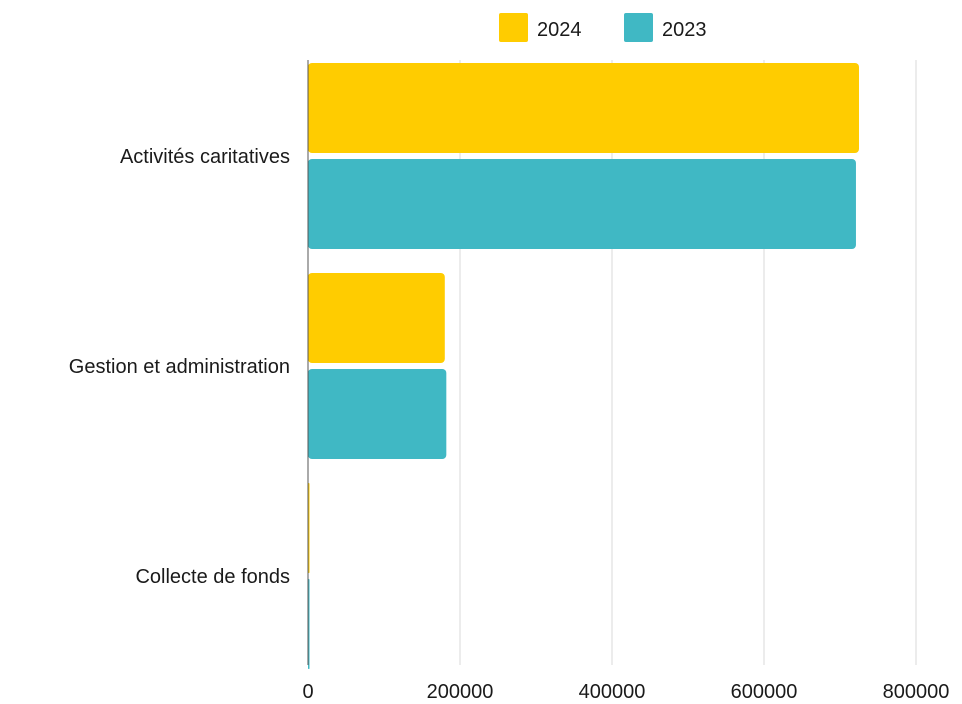  What do you see at coordinates (582, 204) in the screenshot?
I see `bar-activites-caritatives-2023` at bounding box center [582, 204].